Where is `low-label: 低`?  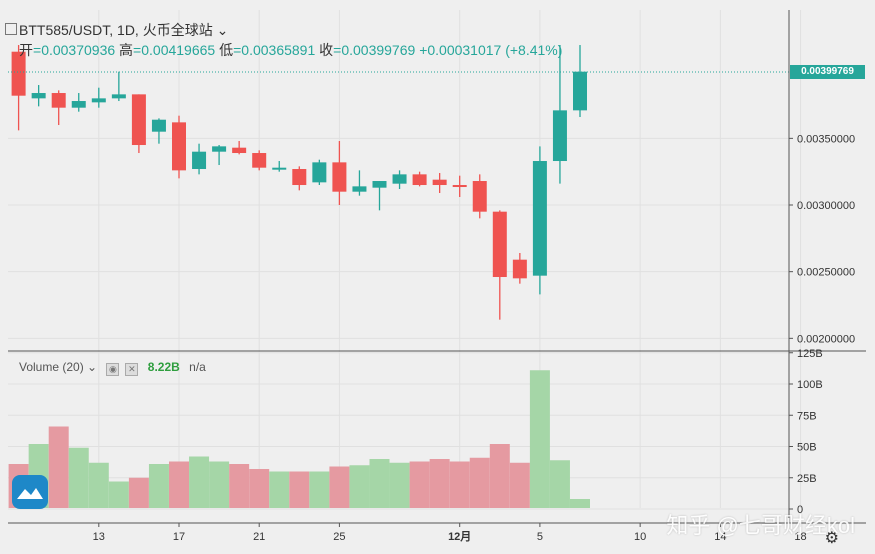 low-label: 低 is located at coordinates (226, 50).